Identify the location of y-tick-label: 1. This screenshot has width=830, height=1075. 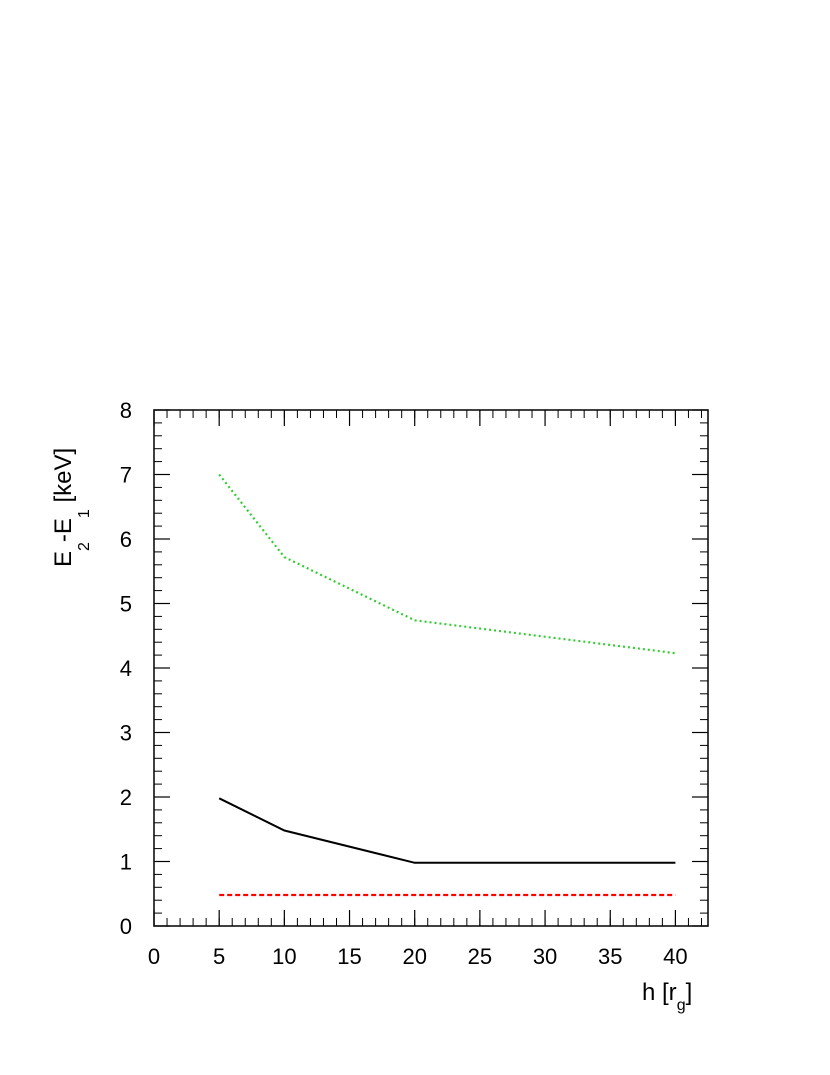
(126, 862).